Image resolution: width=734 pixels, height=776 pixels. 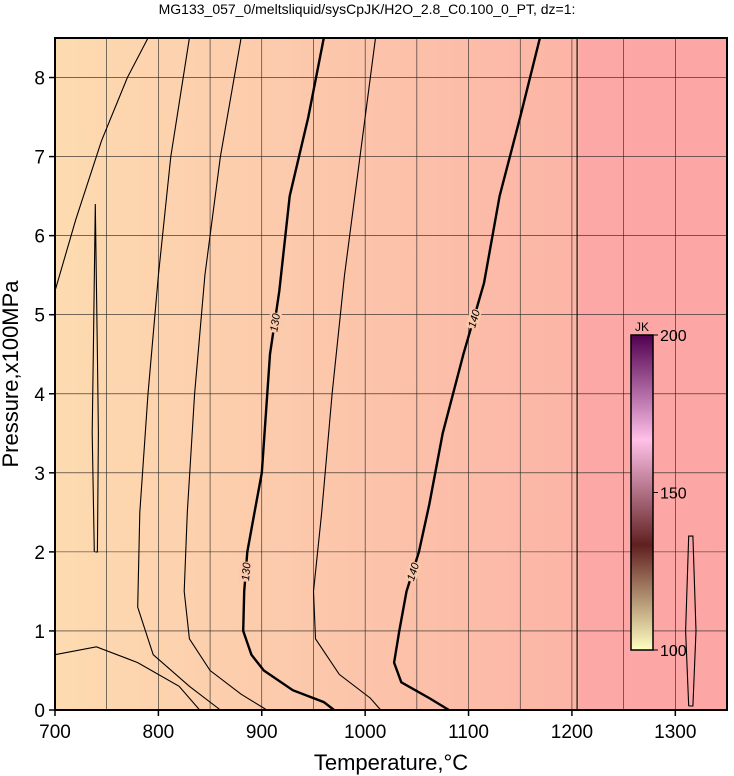 I want to click on colorbar-tick-label: 100, so click(x=673, y=651).